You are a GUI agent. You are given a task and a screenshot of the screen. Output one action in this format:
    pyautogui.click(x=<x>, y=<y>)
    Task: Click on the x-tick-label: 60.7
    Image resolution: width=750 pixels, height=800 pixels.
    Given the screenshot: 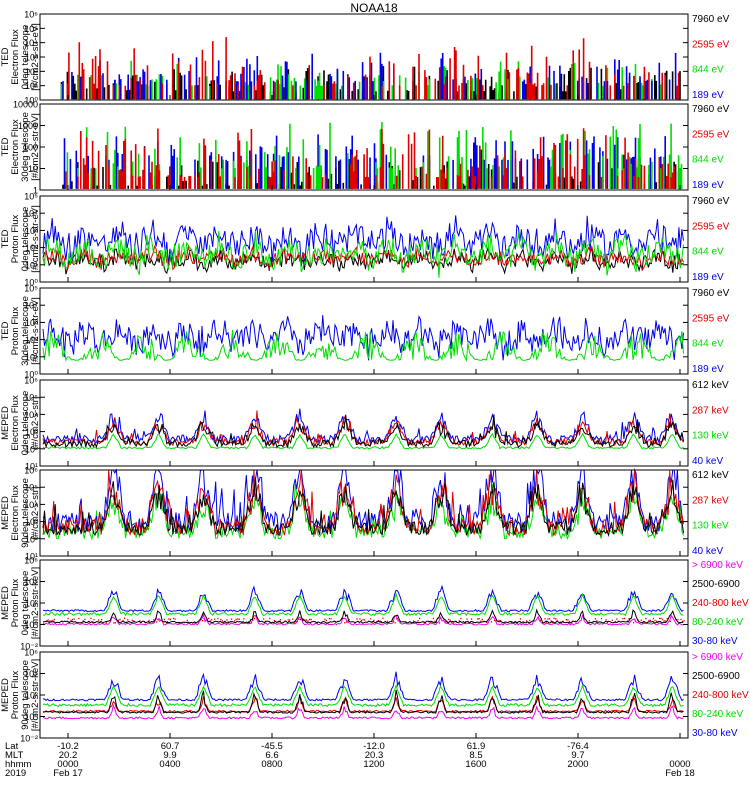 What is the action you would take?
    pyautogui.click(x=170, y=746)
    